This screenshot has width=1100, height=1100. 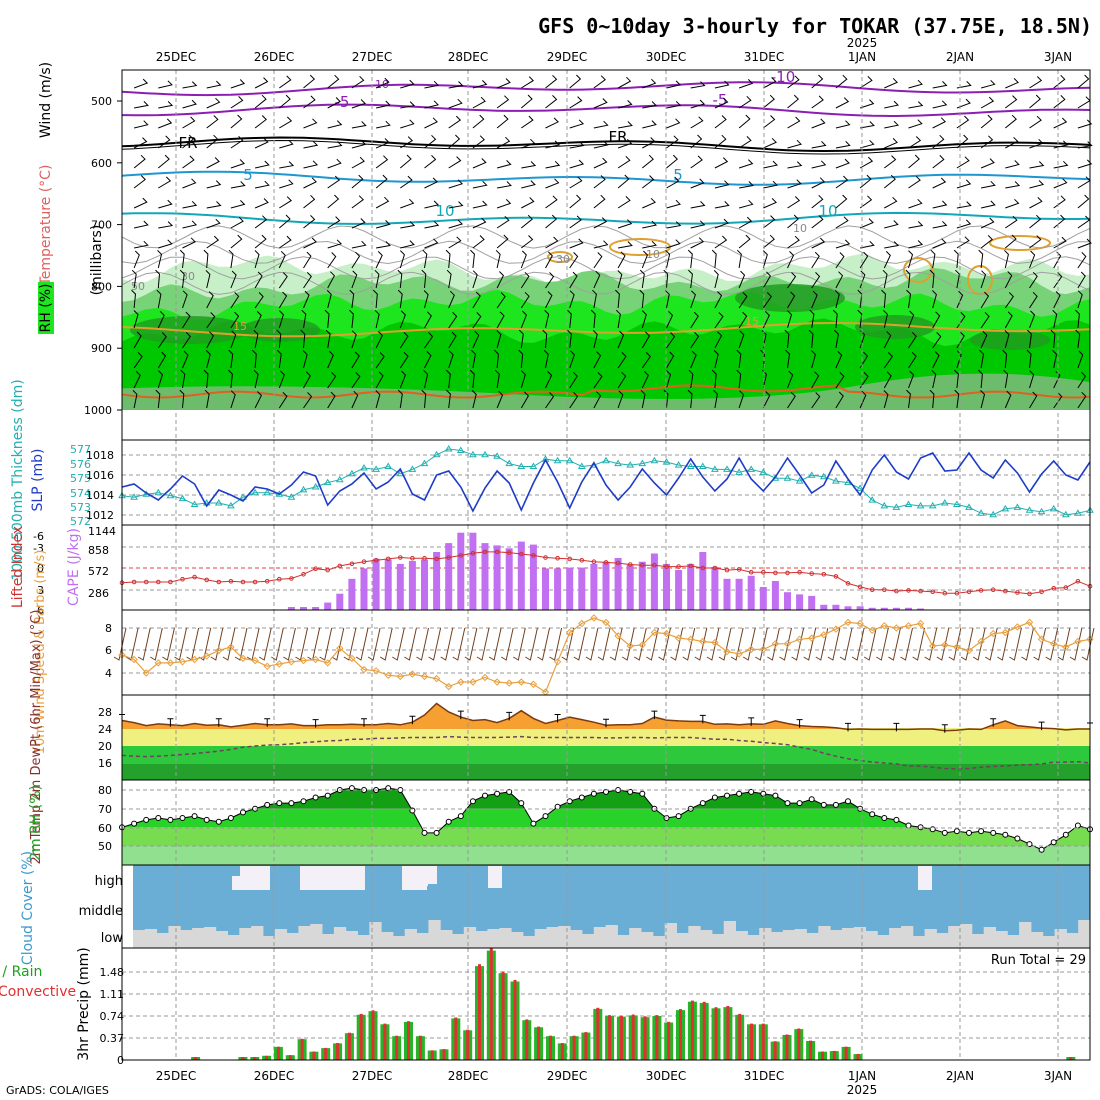 I want to click on isotherm-15-loop, so click(x=918, y=270).